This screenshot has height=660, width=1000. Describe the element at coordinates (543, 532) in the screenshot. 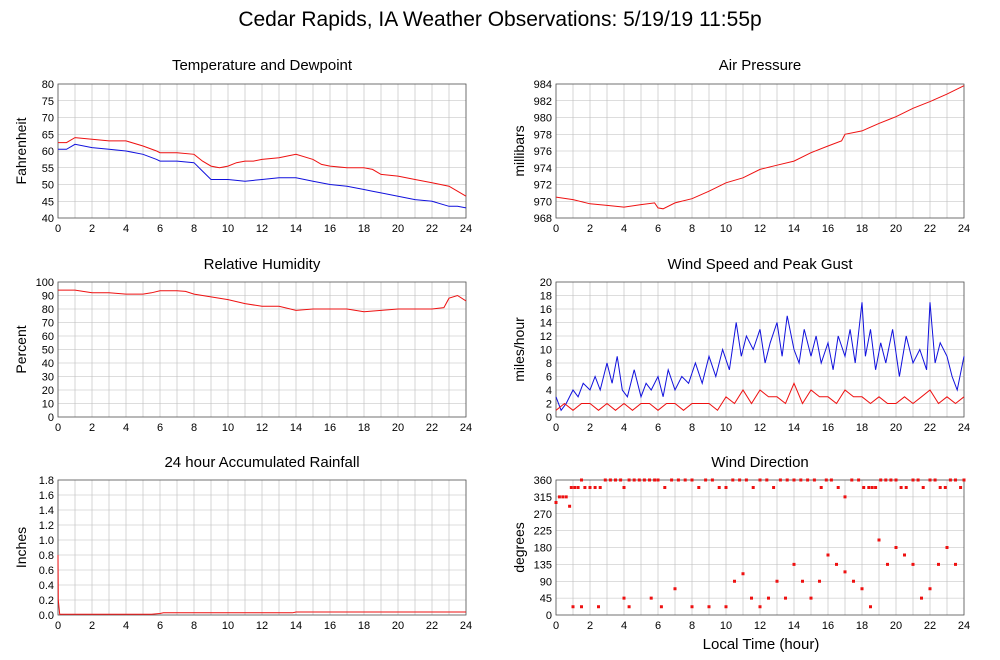

I see `y-tick-label: 225` at that location.